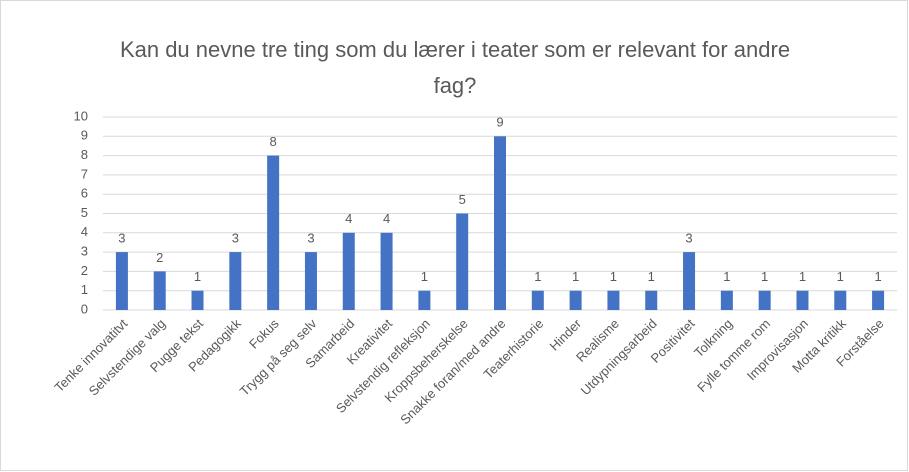  I want to click on y-tick-label: 8, so click(84, 154).